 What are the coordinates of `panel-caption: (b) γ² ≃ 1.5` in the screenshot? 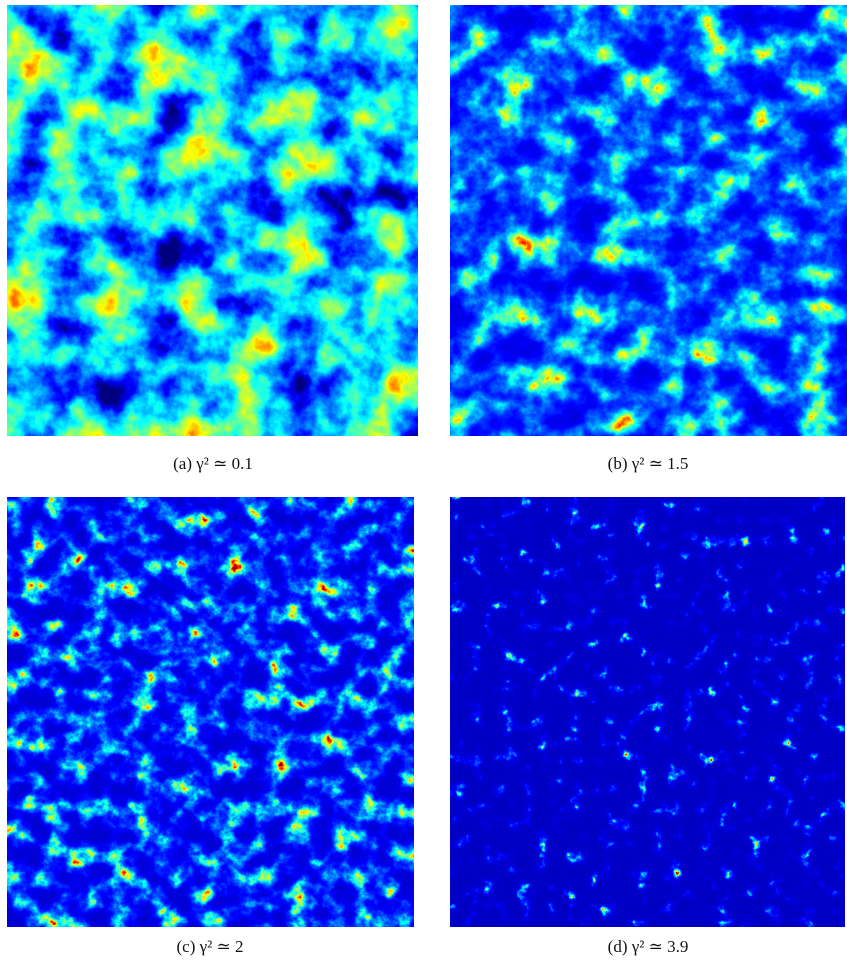 It's located at (648, 463).